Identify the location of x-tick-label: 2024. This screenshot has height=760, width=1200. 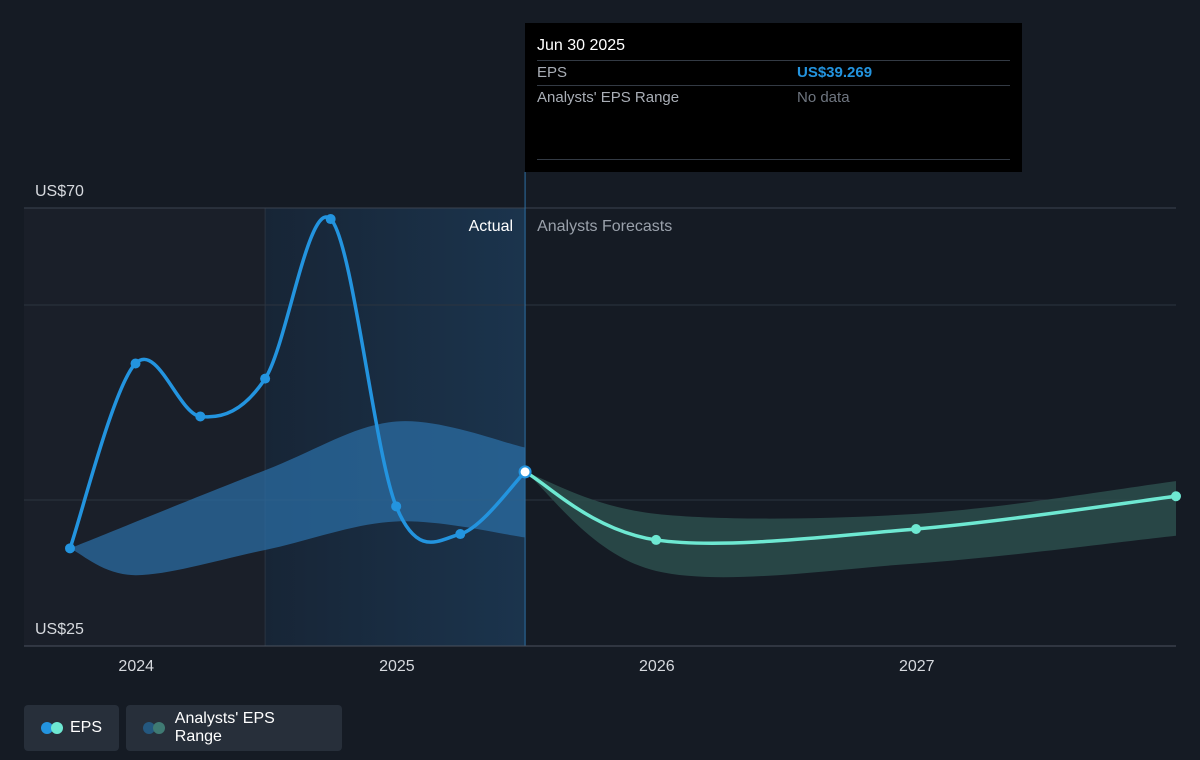
(136, 666).